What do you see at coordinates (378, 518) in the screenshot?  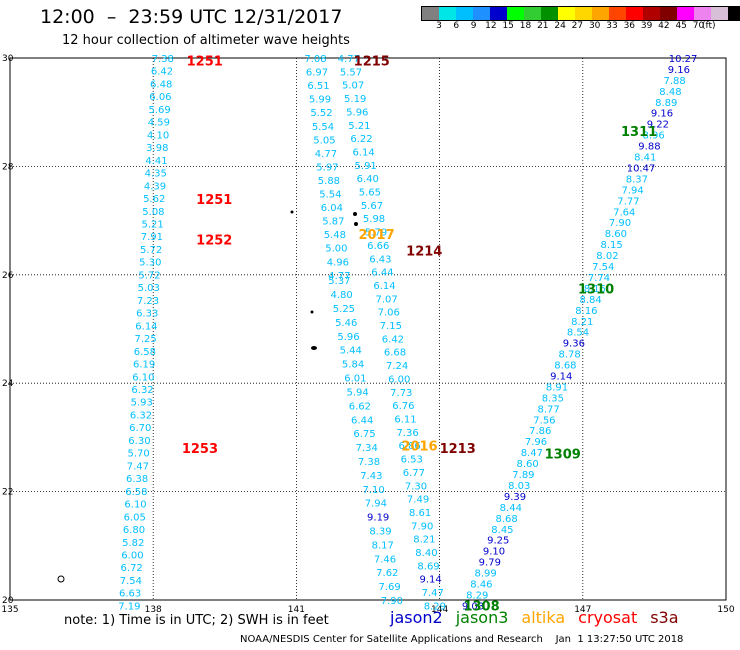 I see `swh-value: 9.19` at bounding box center [378, 518].